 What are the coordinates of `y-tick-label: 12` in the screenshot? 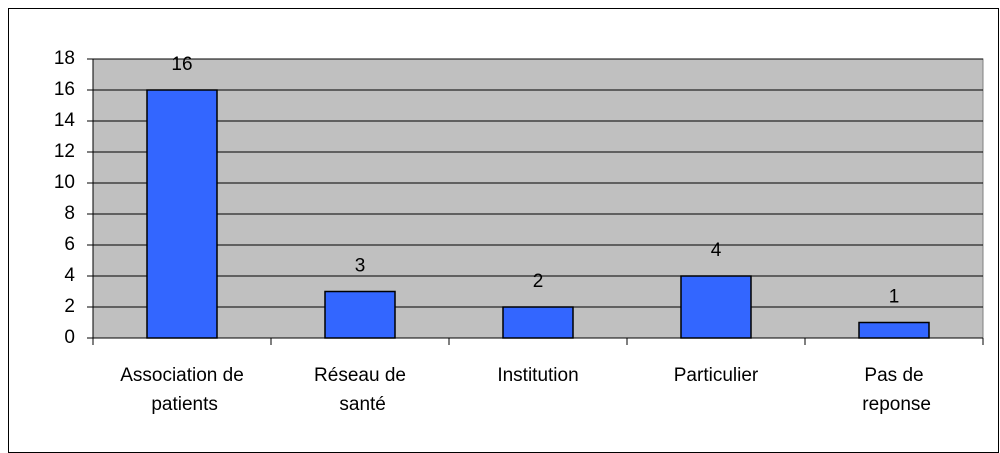 It's located at (64, 151).